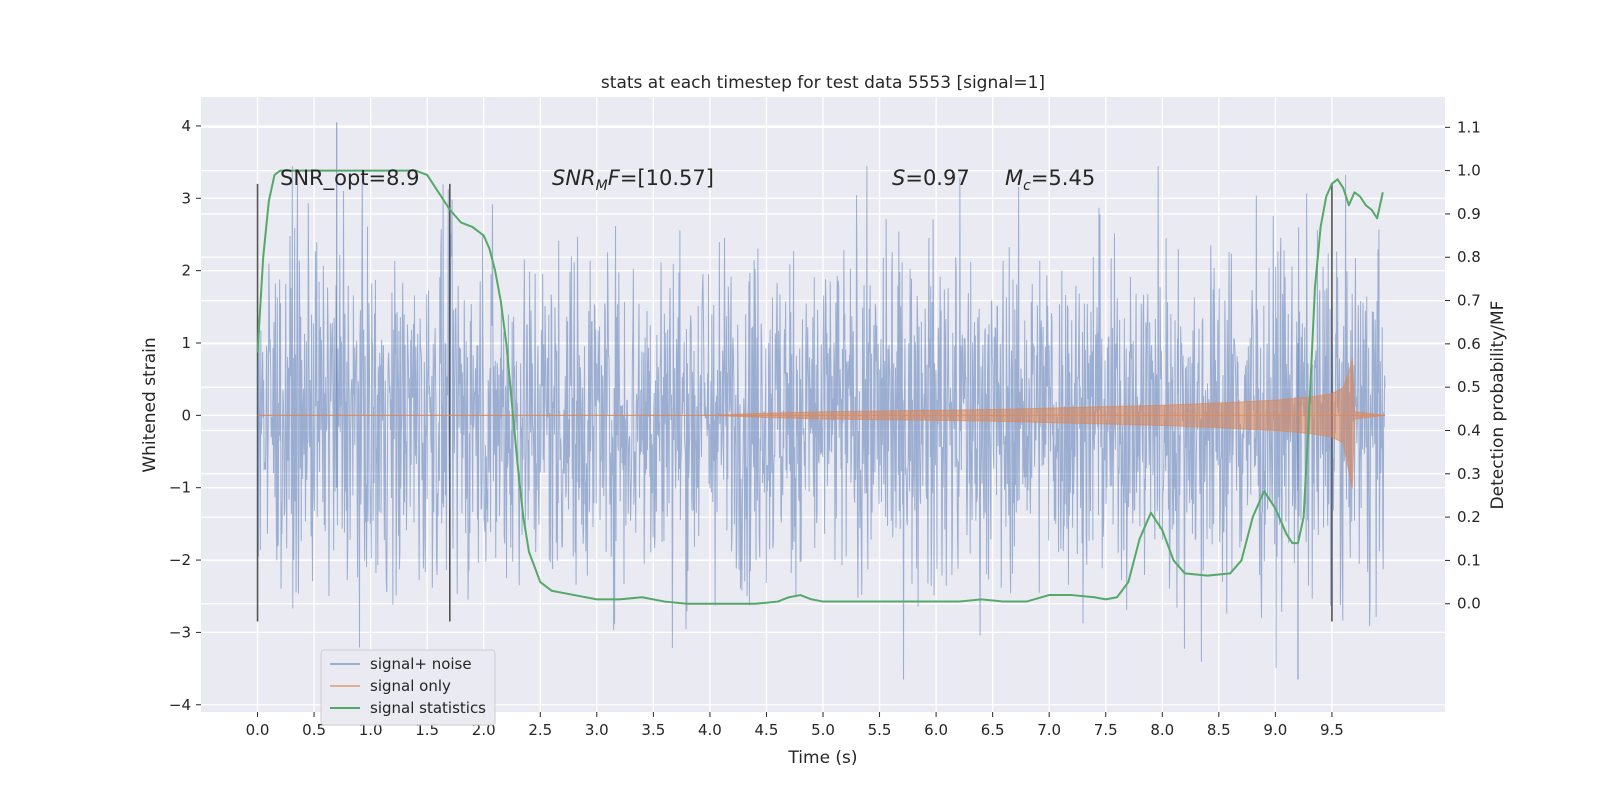 The image size is (1600, 800). What do you see at coordinates (180, 488) in the screenshot?
I see `y-tick-label-3: −1` at bounding box center [180, 488].